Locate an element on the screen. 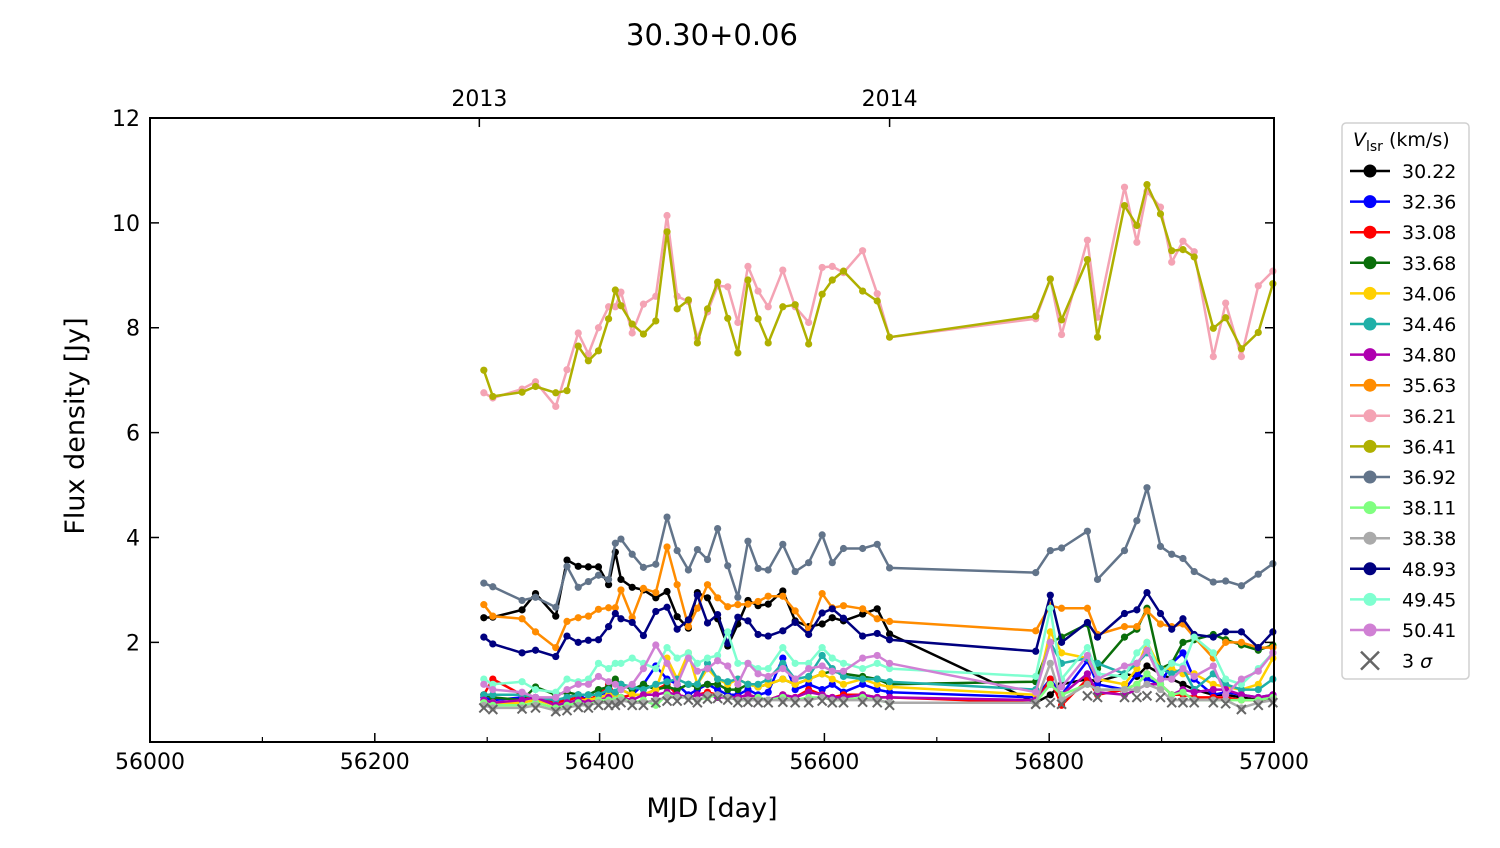 Image resolution: width=1500 pixels, height=848 pixels. legend-item: 38.11 is located at coordinates (1403, 509).